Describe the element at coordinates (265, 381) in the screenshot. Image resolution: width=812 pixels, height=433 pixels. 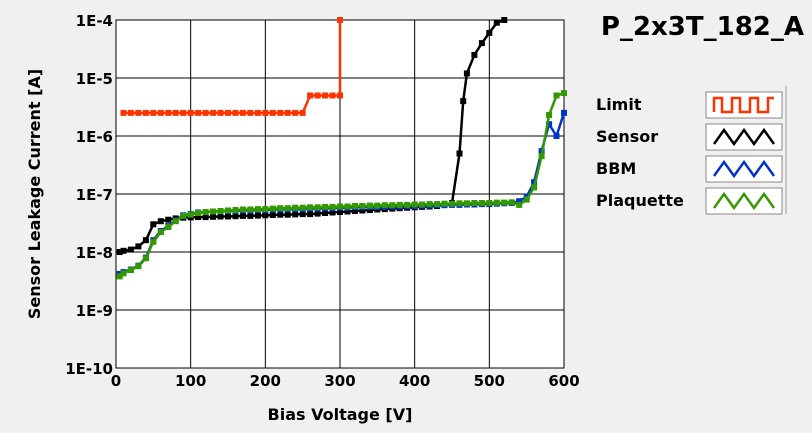
I see `x-tick-label: 200` at that location.